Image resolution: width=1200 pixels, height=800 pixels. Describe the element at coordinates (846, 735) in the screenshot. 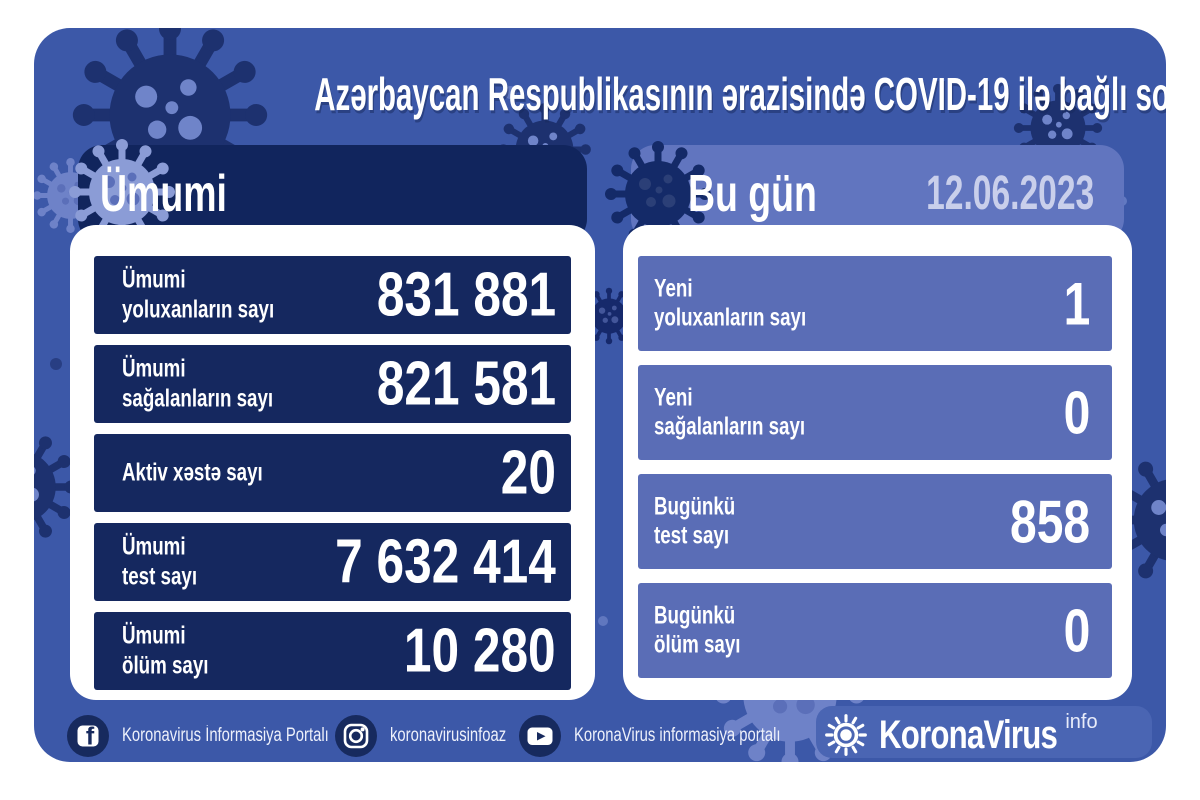

I see `virus-sun-icon` at that location.